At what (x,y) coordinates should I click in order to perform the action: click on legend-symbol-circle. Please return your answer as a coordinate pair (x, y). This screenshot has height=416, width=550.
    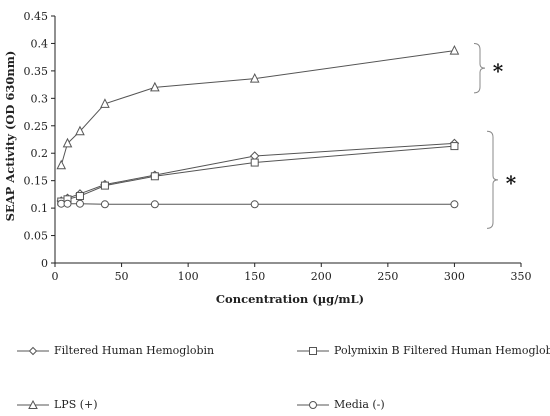
    Looking at the image, I should click on (313, 404).